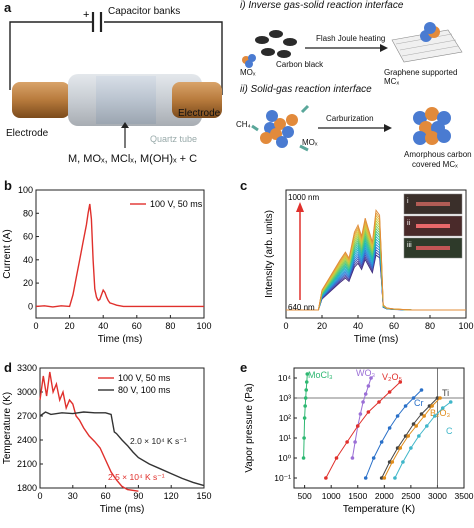 The image size is (474, 528). I want to click on x-axis-label: Time (ms), so click(120, 339).